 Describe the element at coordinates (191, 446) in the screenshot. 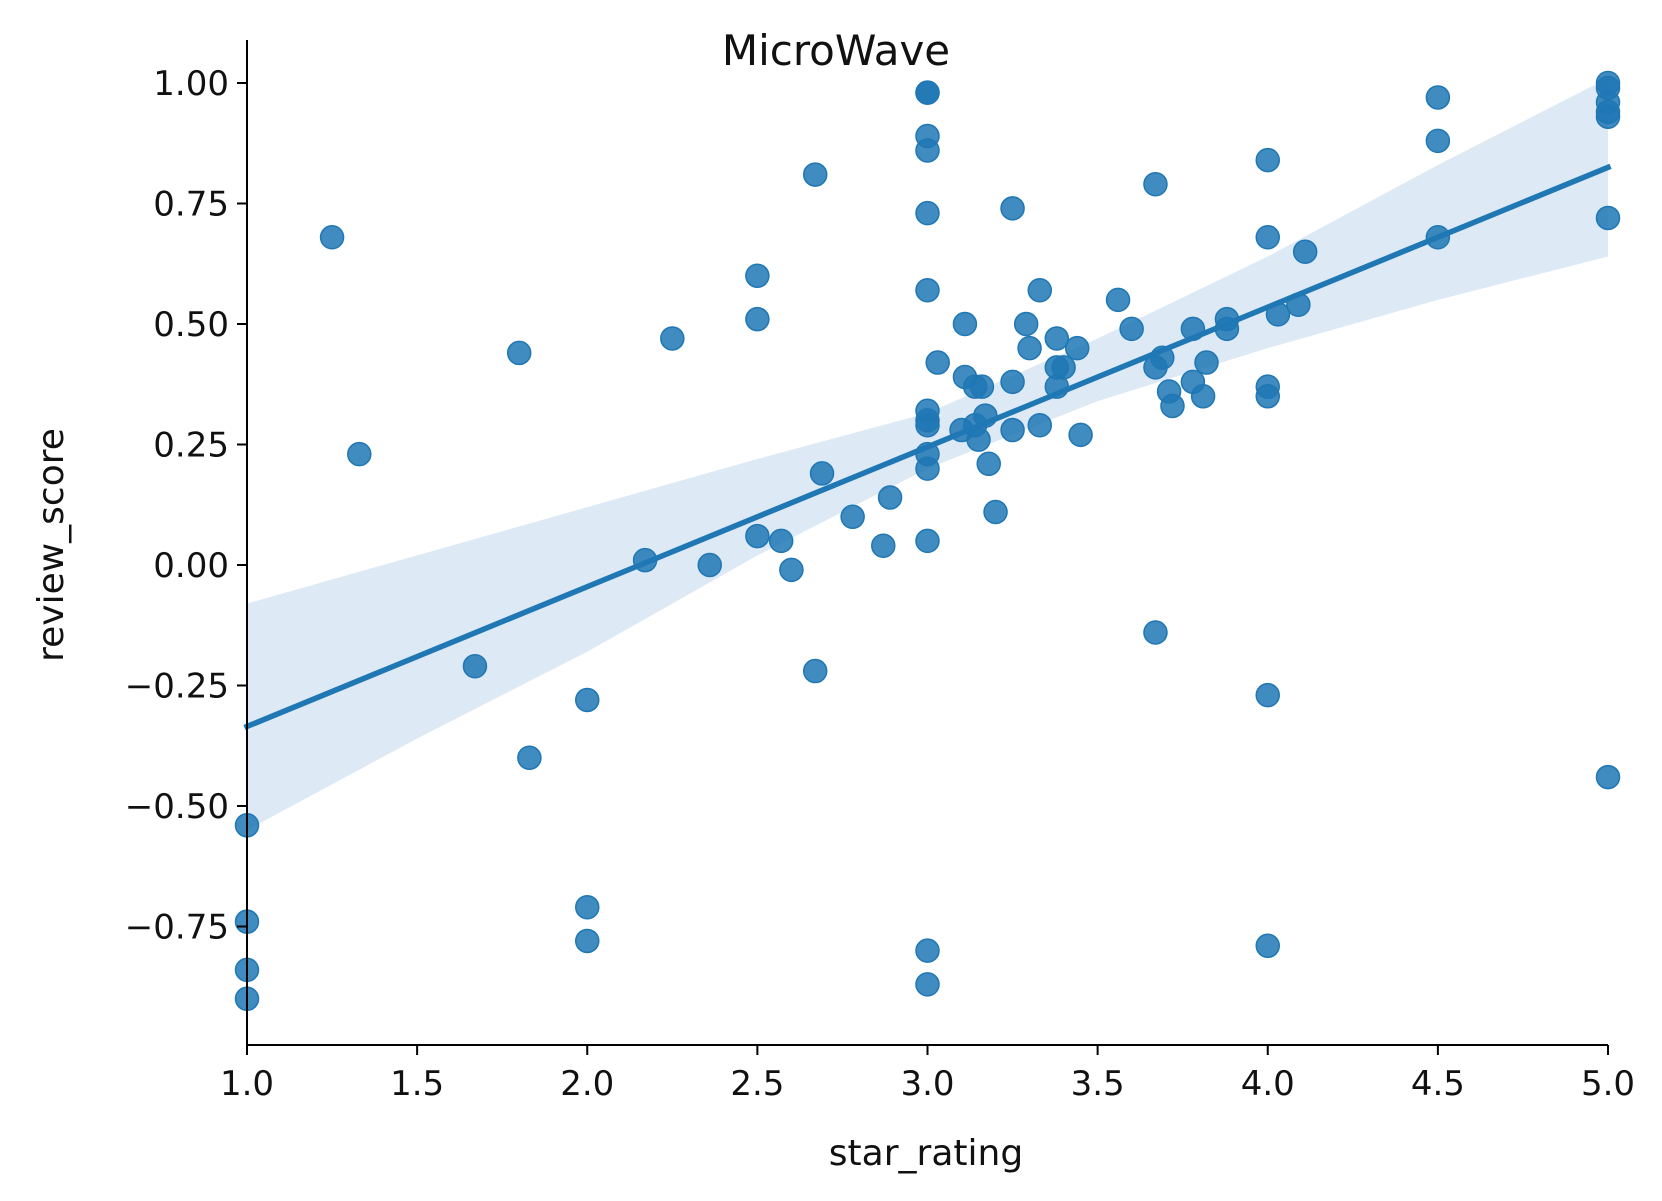

I see `y-tick-label: 0.25` at that location.